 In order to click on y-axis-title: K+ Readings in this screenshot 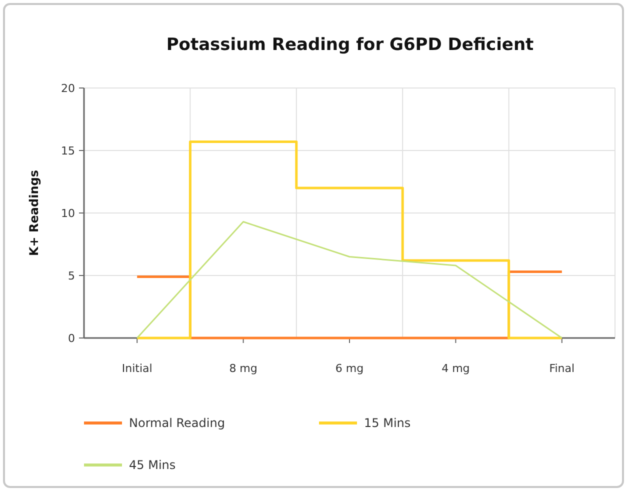, I will do `click(34, 213)`.